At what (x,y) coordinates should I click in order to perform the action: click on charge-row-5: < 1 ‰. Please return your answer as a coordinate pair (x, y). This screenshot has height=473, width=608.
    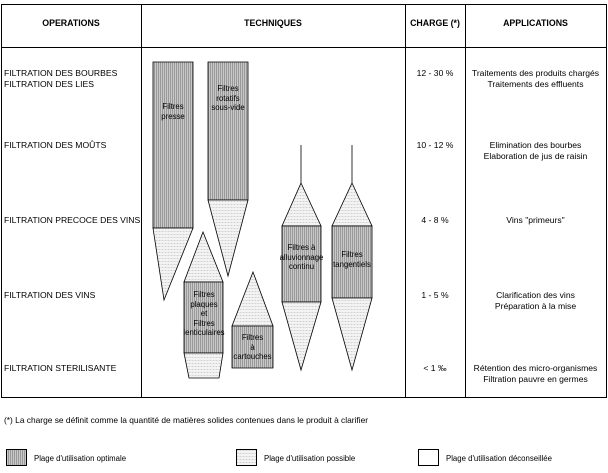
    Looking at the image, I should click on (435, 368).